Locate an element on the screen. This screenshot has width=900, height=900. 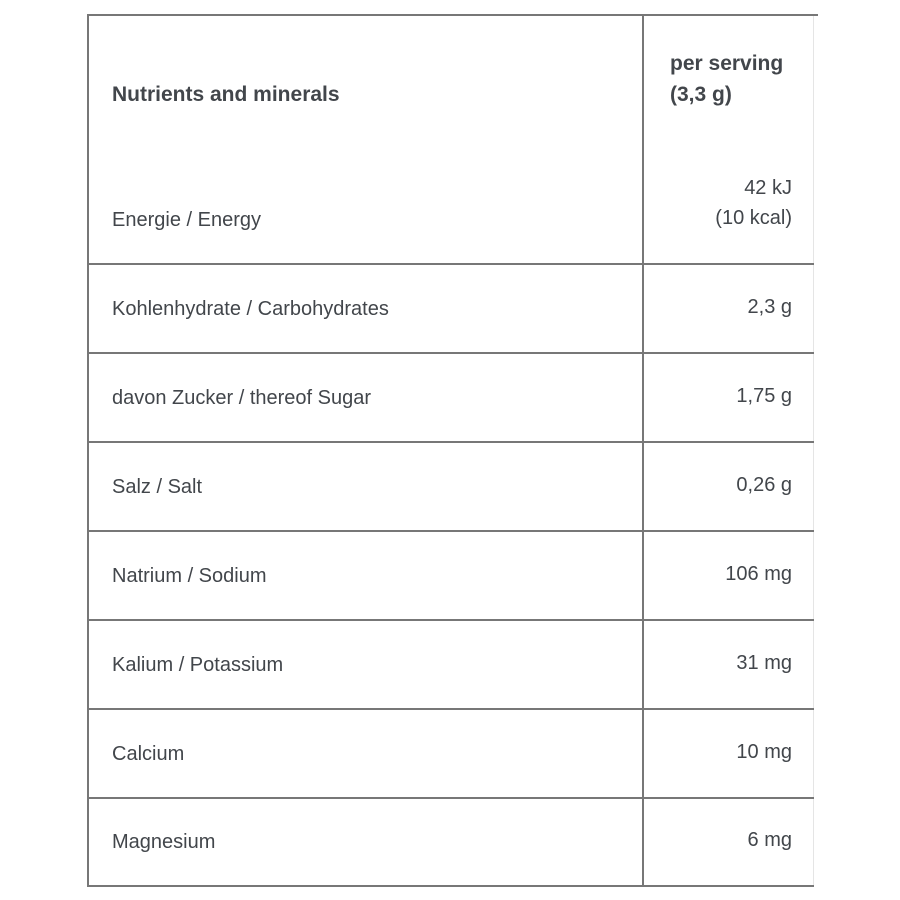
table-row-magnesium: Magnesium 6 mg is located at coordinates (451, 842).